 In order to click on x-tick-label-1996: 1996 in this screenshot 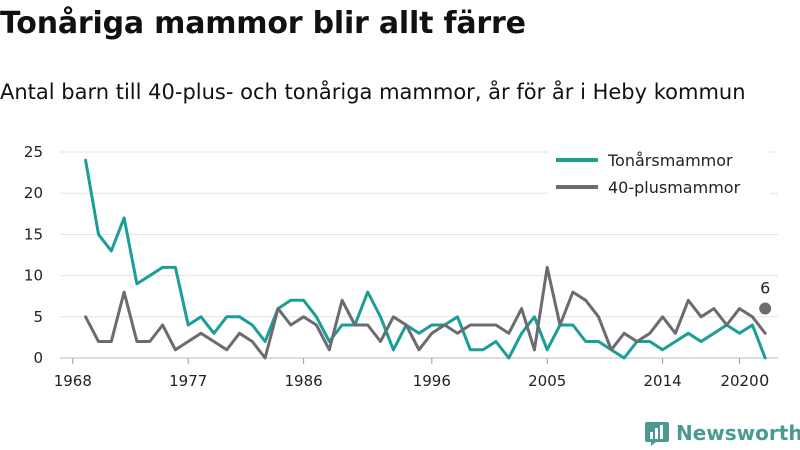, I will do `click(432, 381)`.